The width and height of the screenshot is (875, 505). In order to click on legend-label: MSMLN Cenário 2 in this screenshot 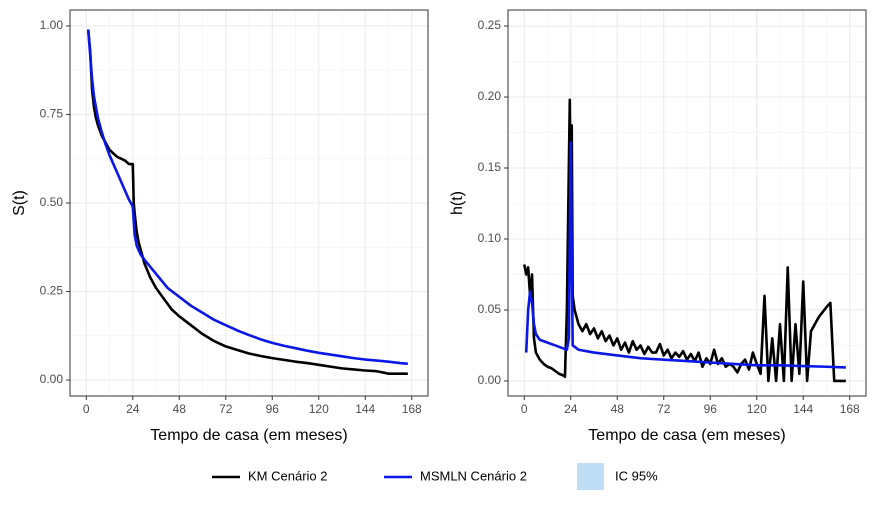, I will do `click(473, 475)`.